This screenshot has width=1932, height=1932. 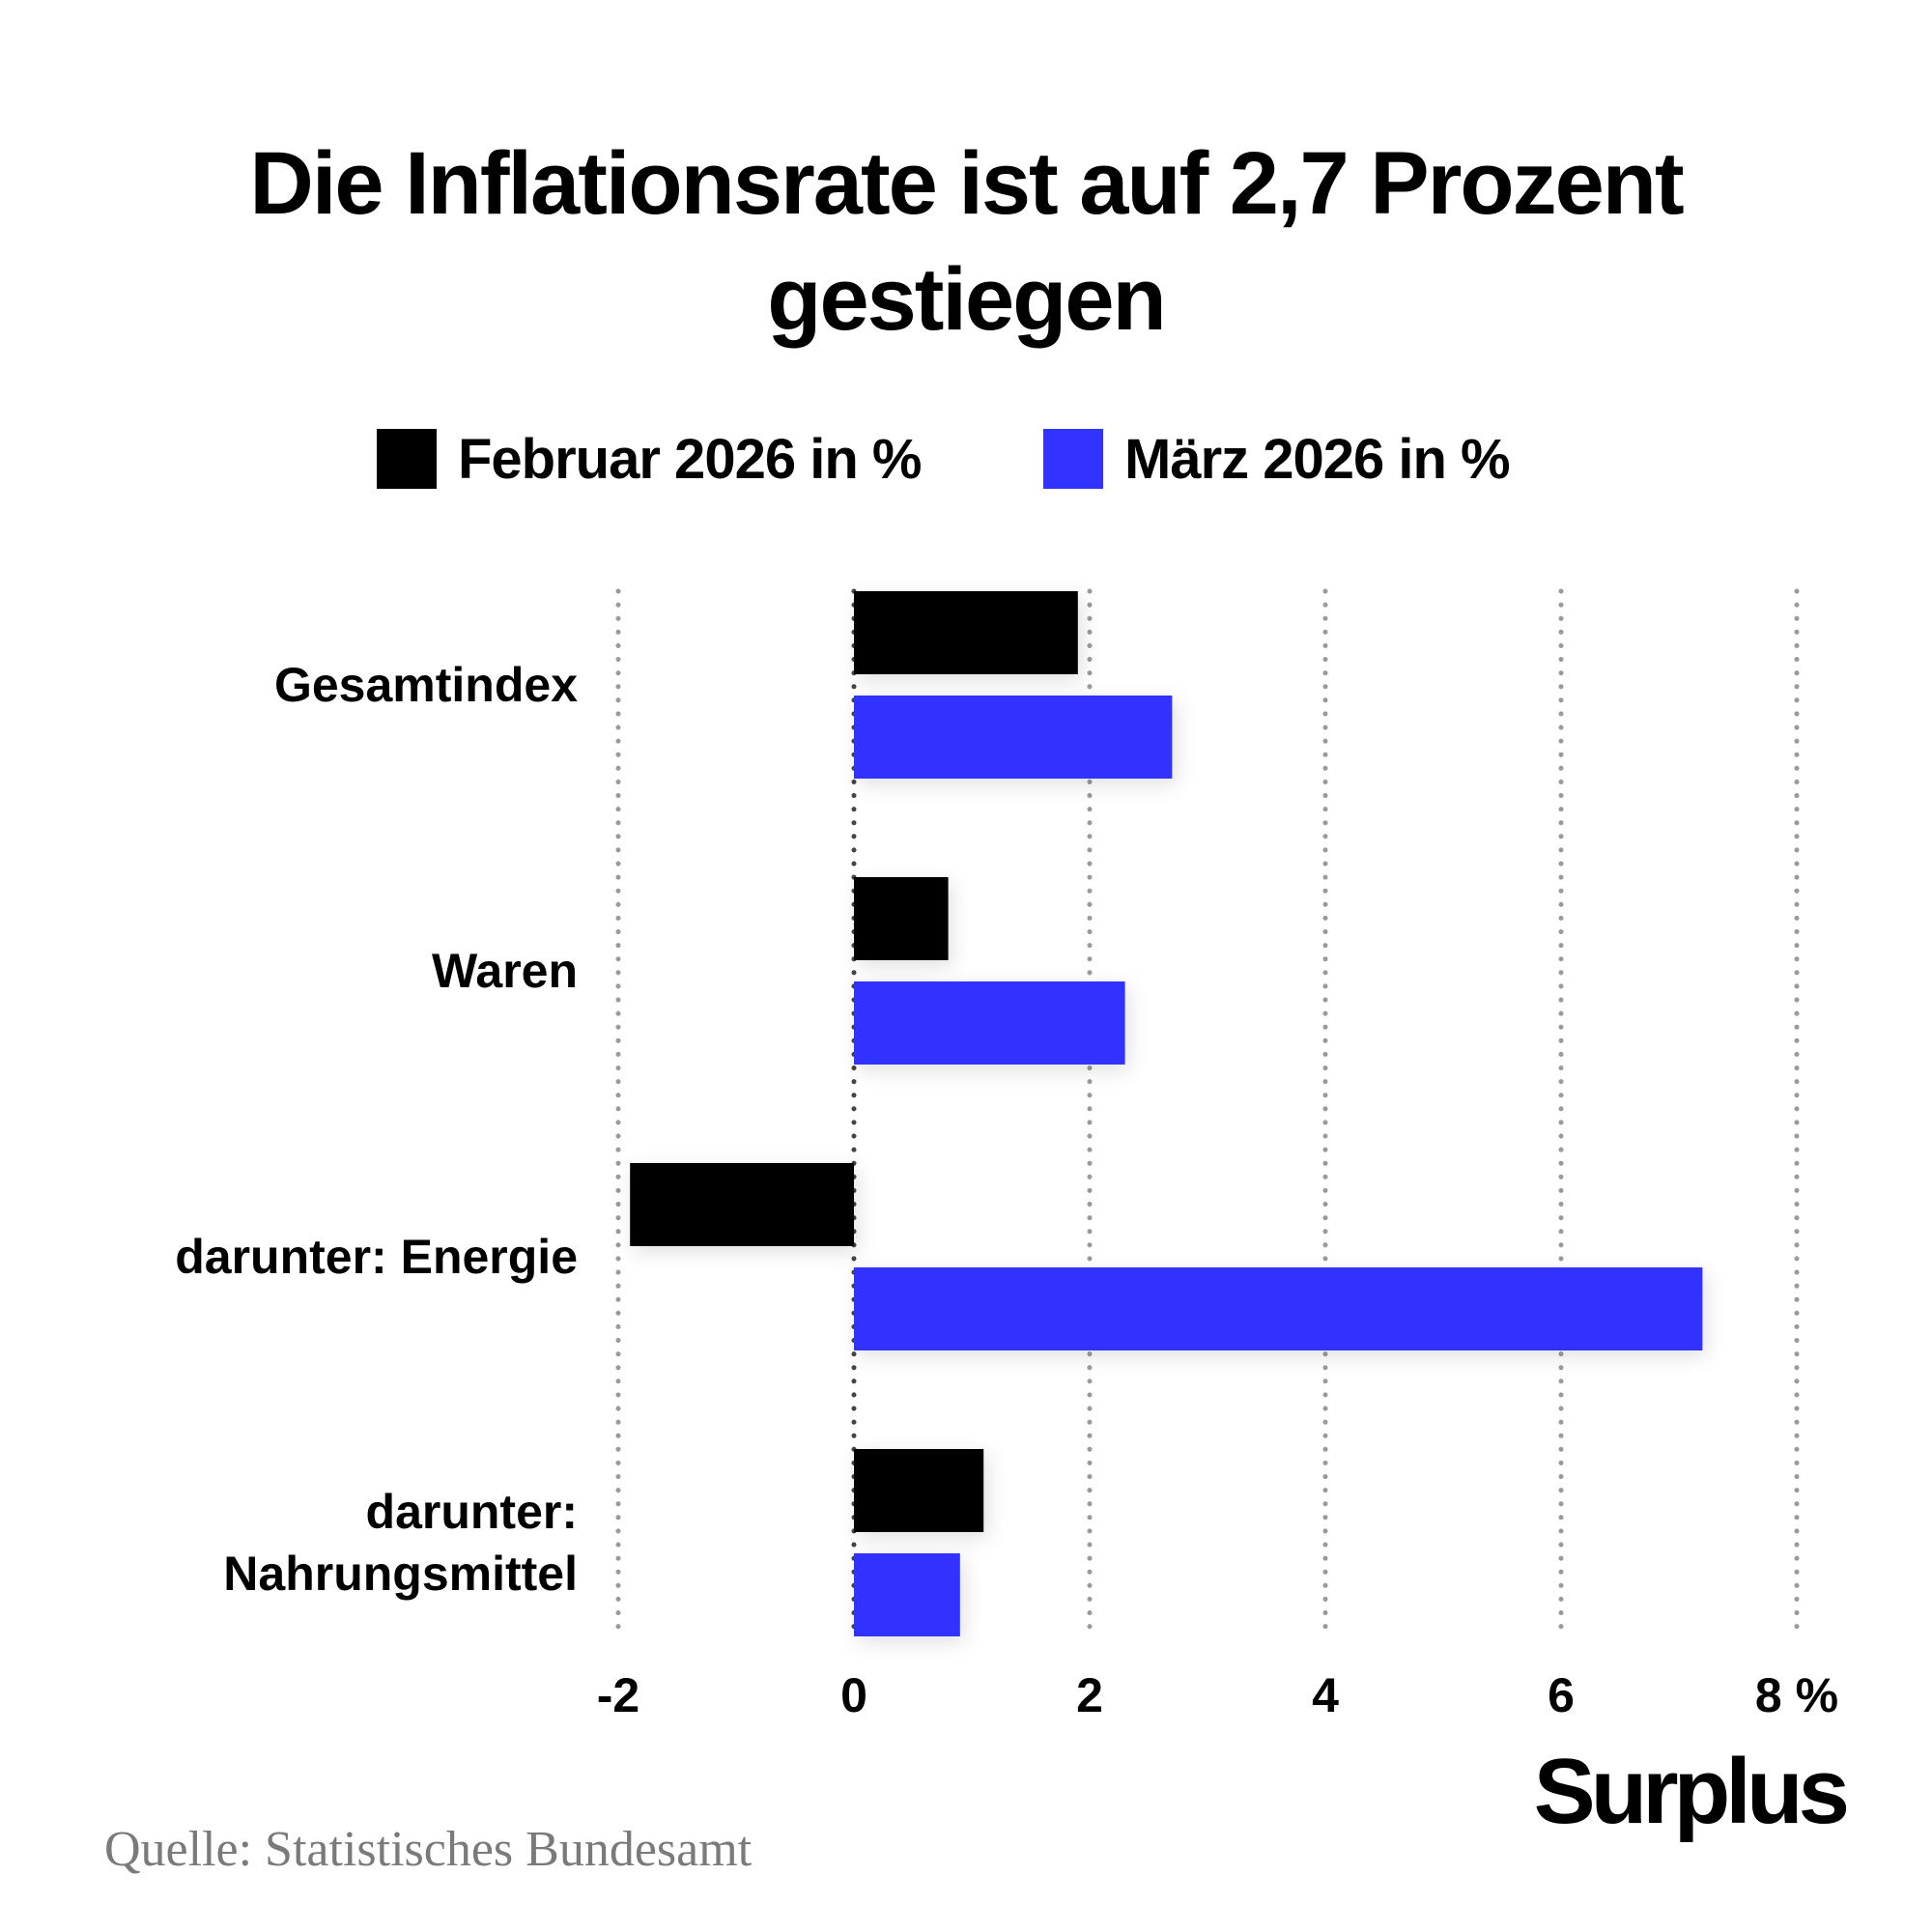 I want to click on x-axis-ticks: -2 0 2 4 6 8 %, so click(x=1217, y=1695).